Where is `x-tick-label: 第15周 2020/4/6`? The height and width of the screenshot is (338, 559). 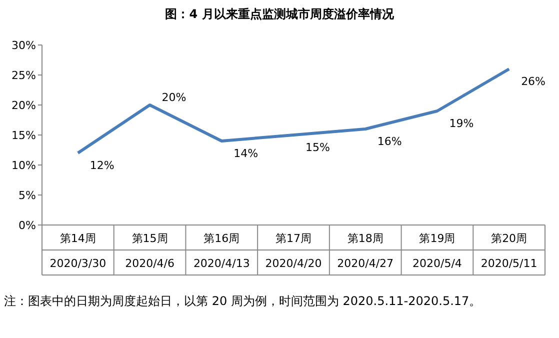 x-tick-label: 第15周 2020/4/6 is located at coordinates (149, 251).